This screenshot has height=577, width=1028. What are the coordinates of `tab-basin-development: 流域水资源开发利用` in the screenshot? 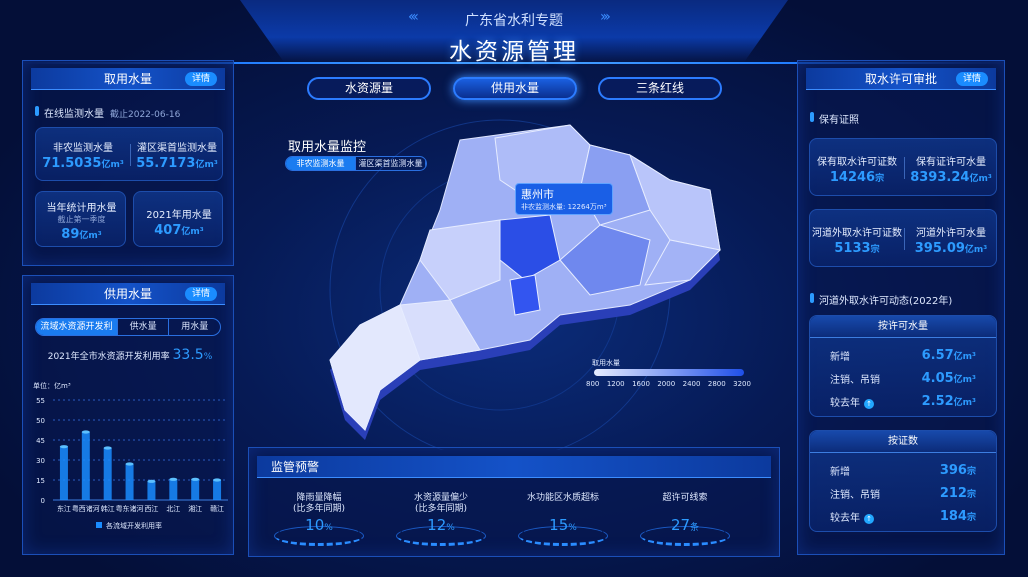 It's located at (77, 327).